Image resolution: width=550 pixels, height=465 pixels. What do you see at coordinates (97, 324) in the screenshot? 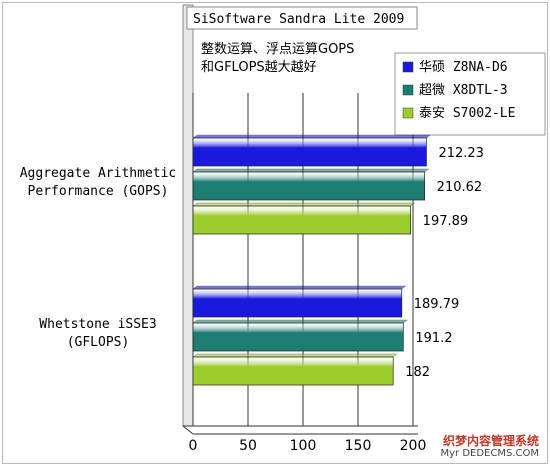
I see `category-label-2-line-1: Whetstone iSSE3` at bounding box center [97, 324].